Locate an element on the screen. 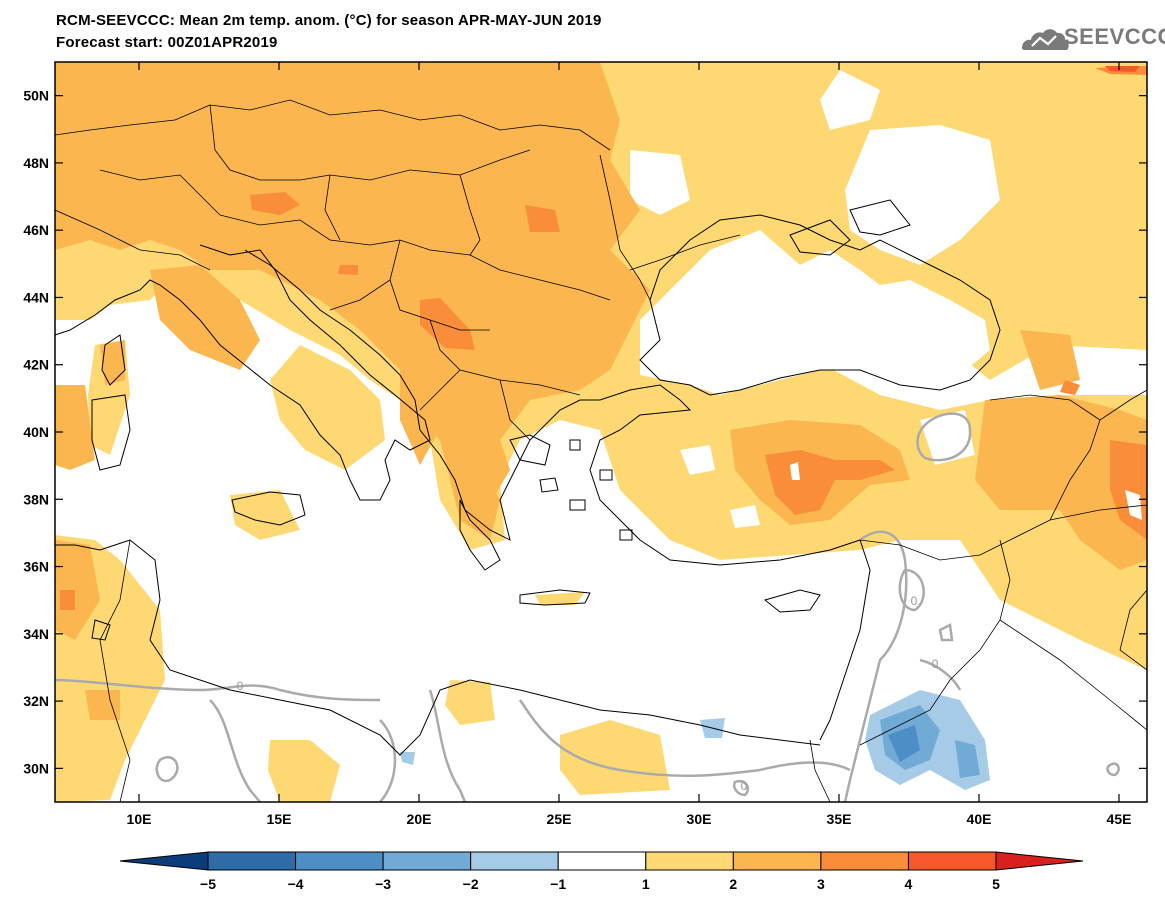 This screenshot has width=1165, height=907. lon-tick-label: 10E is located at coordinates (139, 819).